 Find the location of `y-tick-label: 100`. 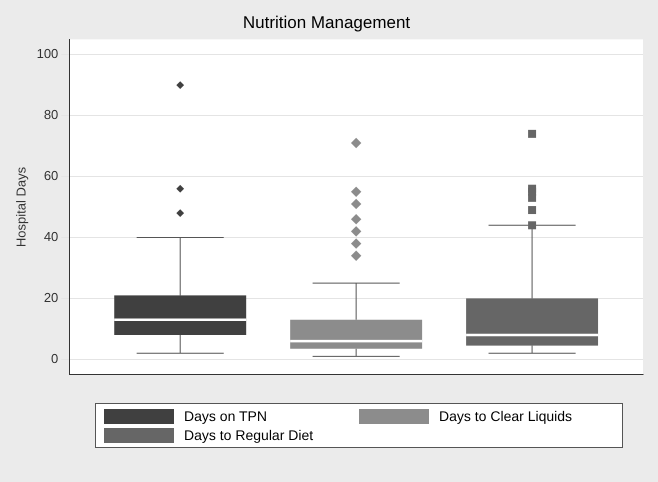

y-tick-label: 100 is located at coordinates (47, 54).